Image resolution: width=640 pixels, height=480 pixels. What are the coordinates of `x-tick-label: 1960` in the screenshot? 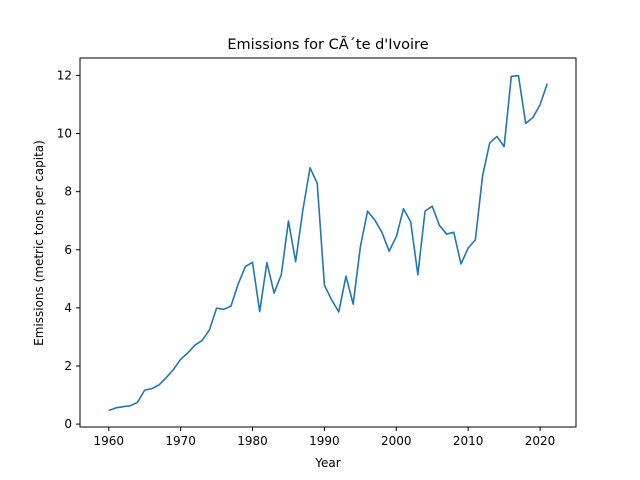 It's located at (108, 441).